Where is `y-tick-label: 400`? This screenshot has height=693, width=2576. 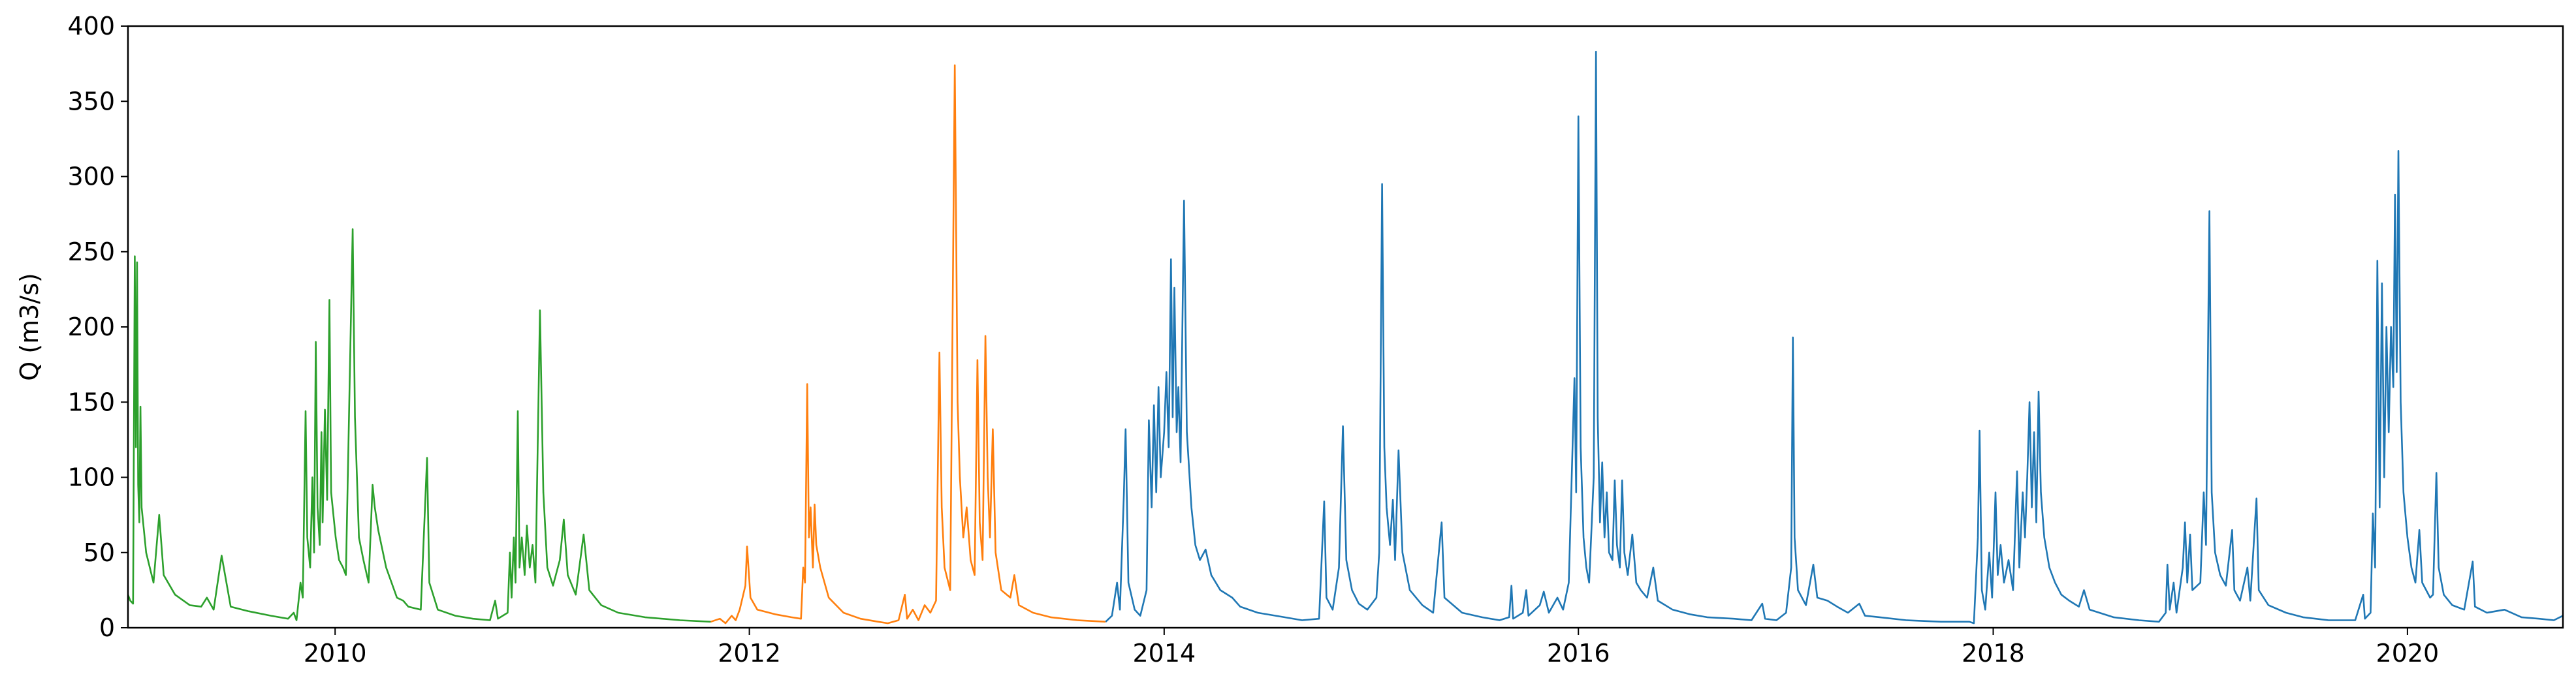 y-tick-label: 400 is located at coordinates (91, 26).